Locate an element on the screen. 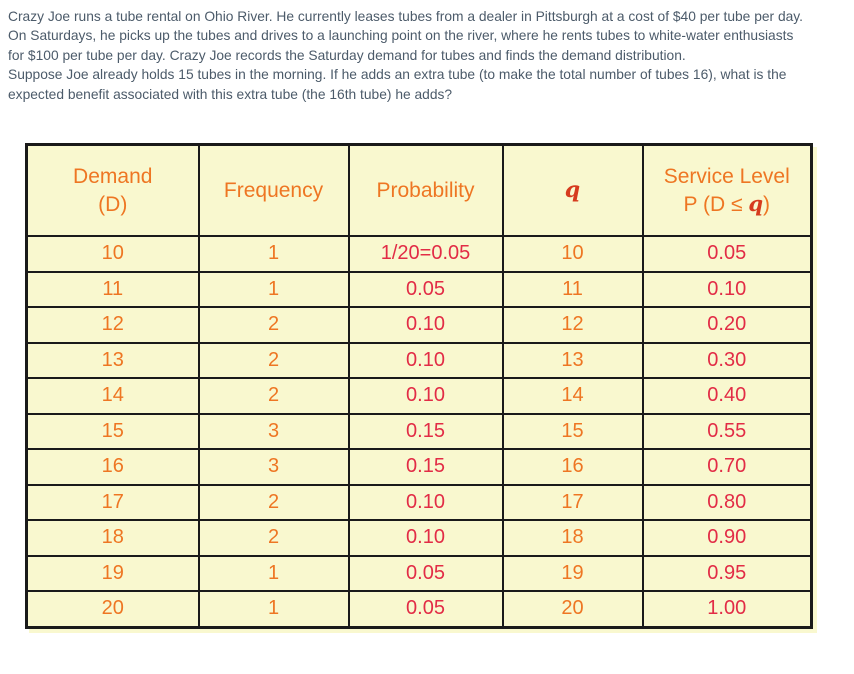 This screenshot has height=674, width=854. cell-service_level: 0.05 is located at coordinates (727, 254).